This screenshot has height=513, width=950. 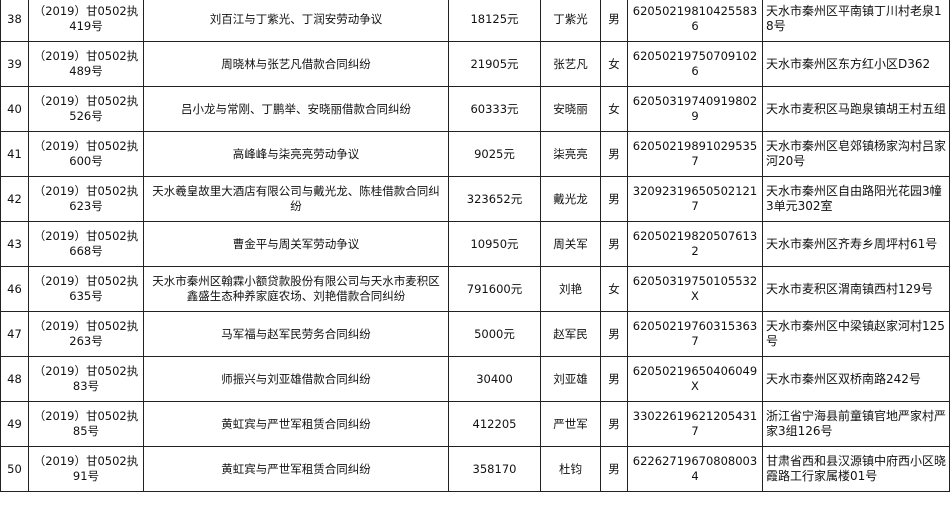 What do you see at coordinates (494, 154) in the screenshot?
I see `amount: 9025元` at bounding box center [494, 154].